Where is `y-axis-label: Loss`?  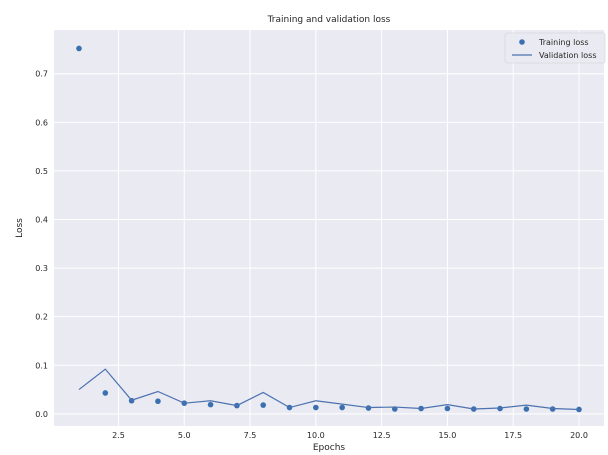
y-axis-label: Loss is located at coordinates (20, 228).